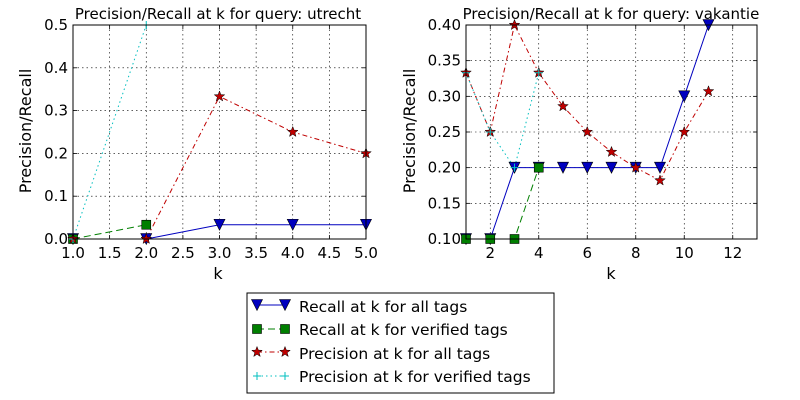 This screenshot has width=800, height=400. What do you see at coordinates (56, 25) in the screenshot?
I see `y-tick-label: 0.5` at bounding box center [56, 25].